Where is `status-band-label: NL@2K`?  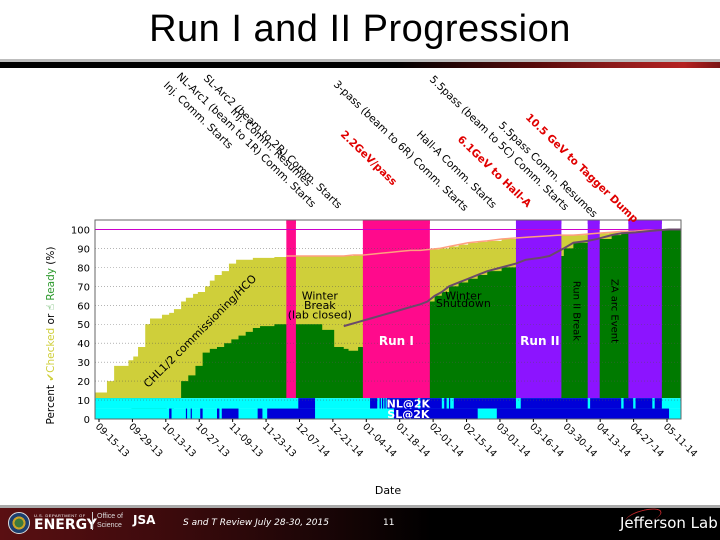
status-band-label: NL@2K is located at coordinates (409, 403).